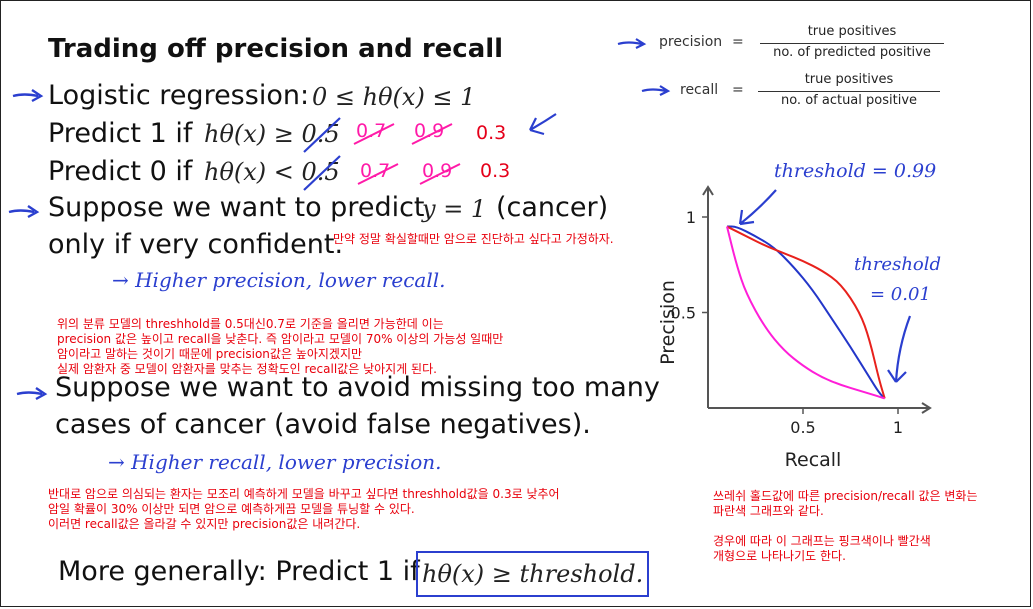  I want to click on arrow-suppose-one-icon, so click(24, 212).